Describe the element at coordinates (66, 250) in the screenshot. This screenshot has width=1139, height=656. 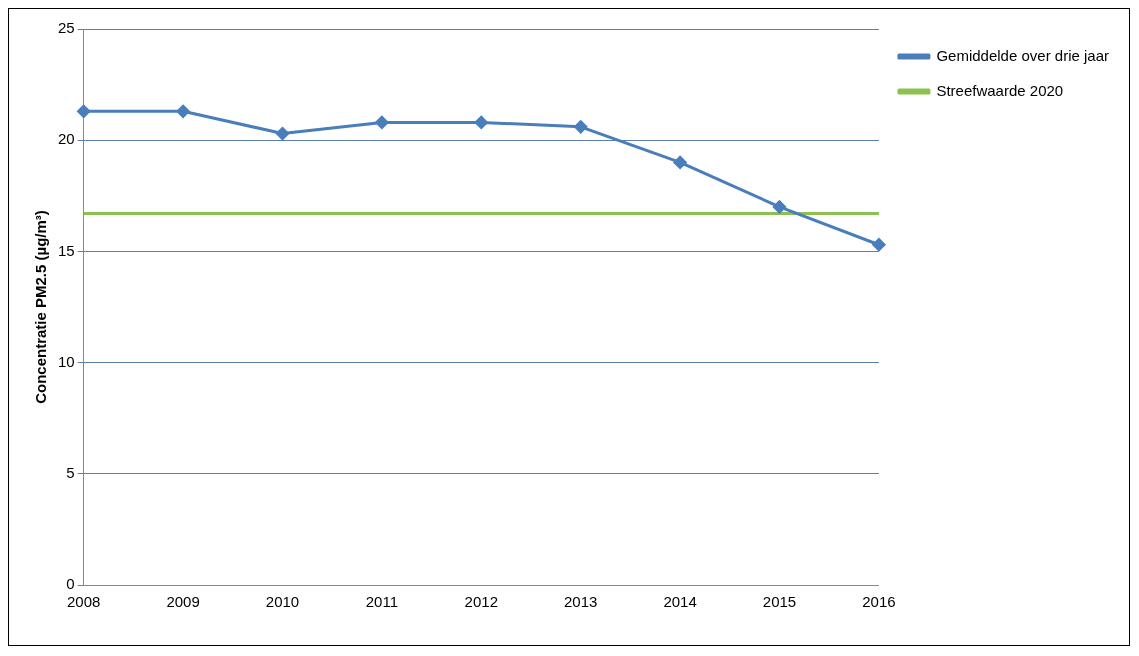
I see `y-tick-label: 15` at that location.